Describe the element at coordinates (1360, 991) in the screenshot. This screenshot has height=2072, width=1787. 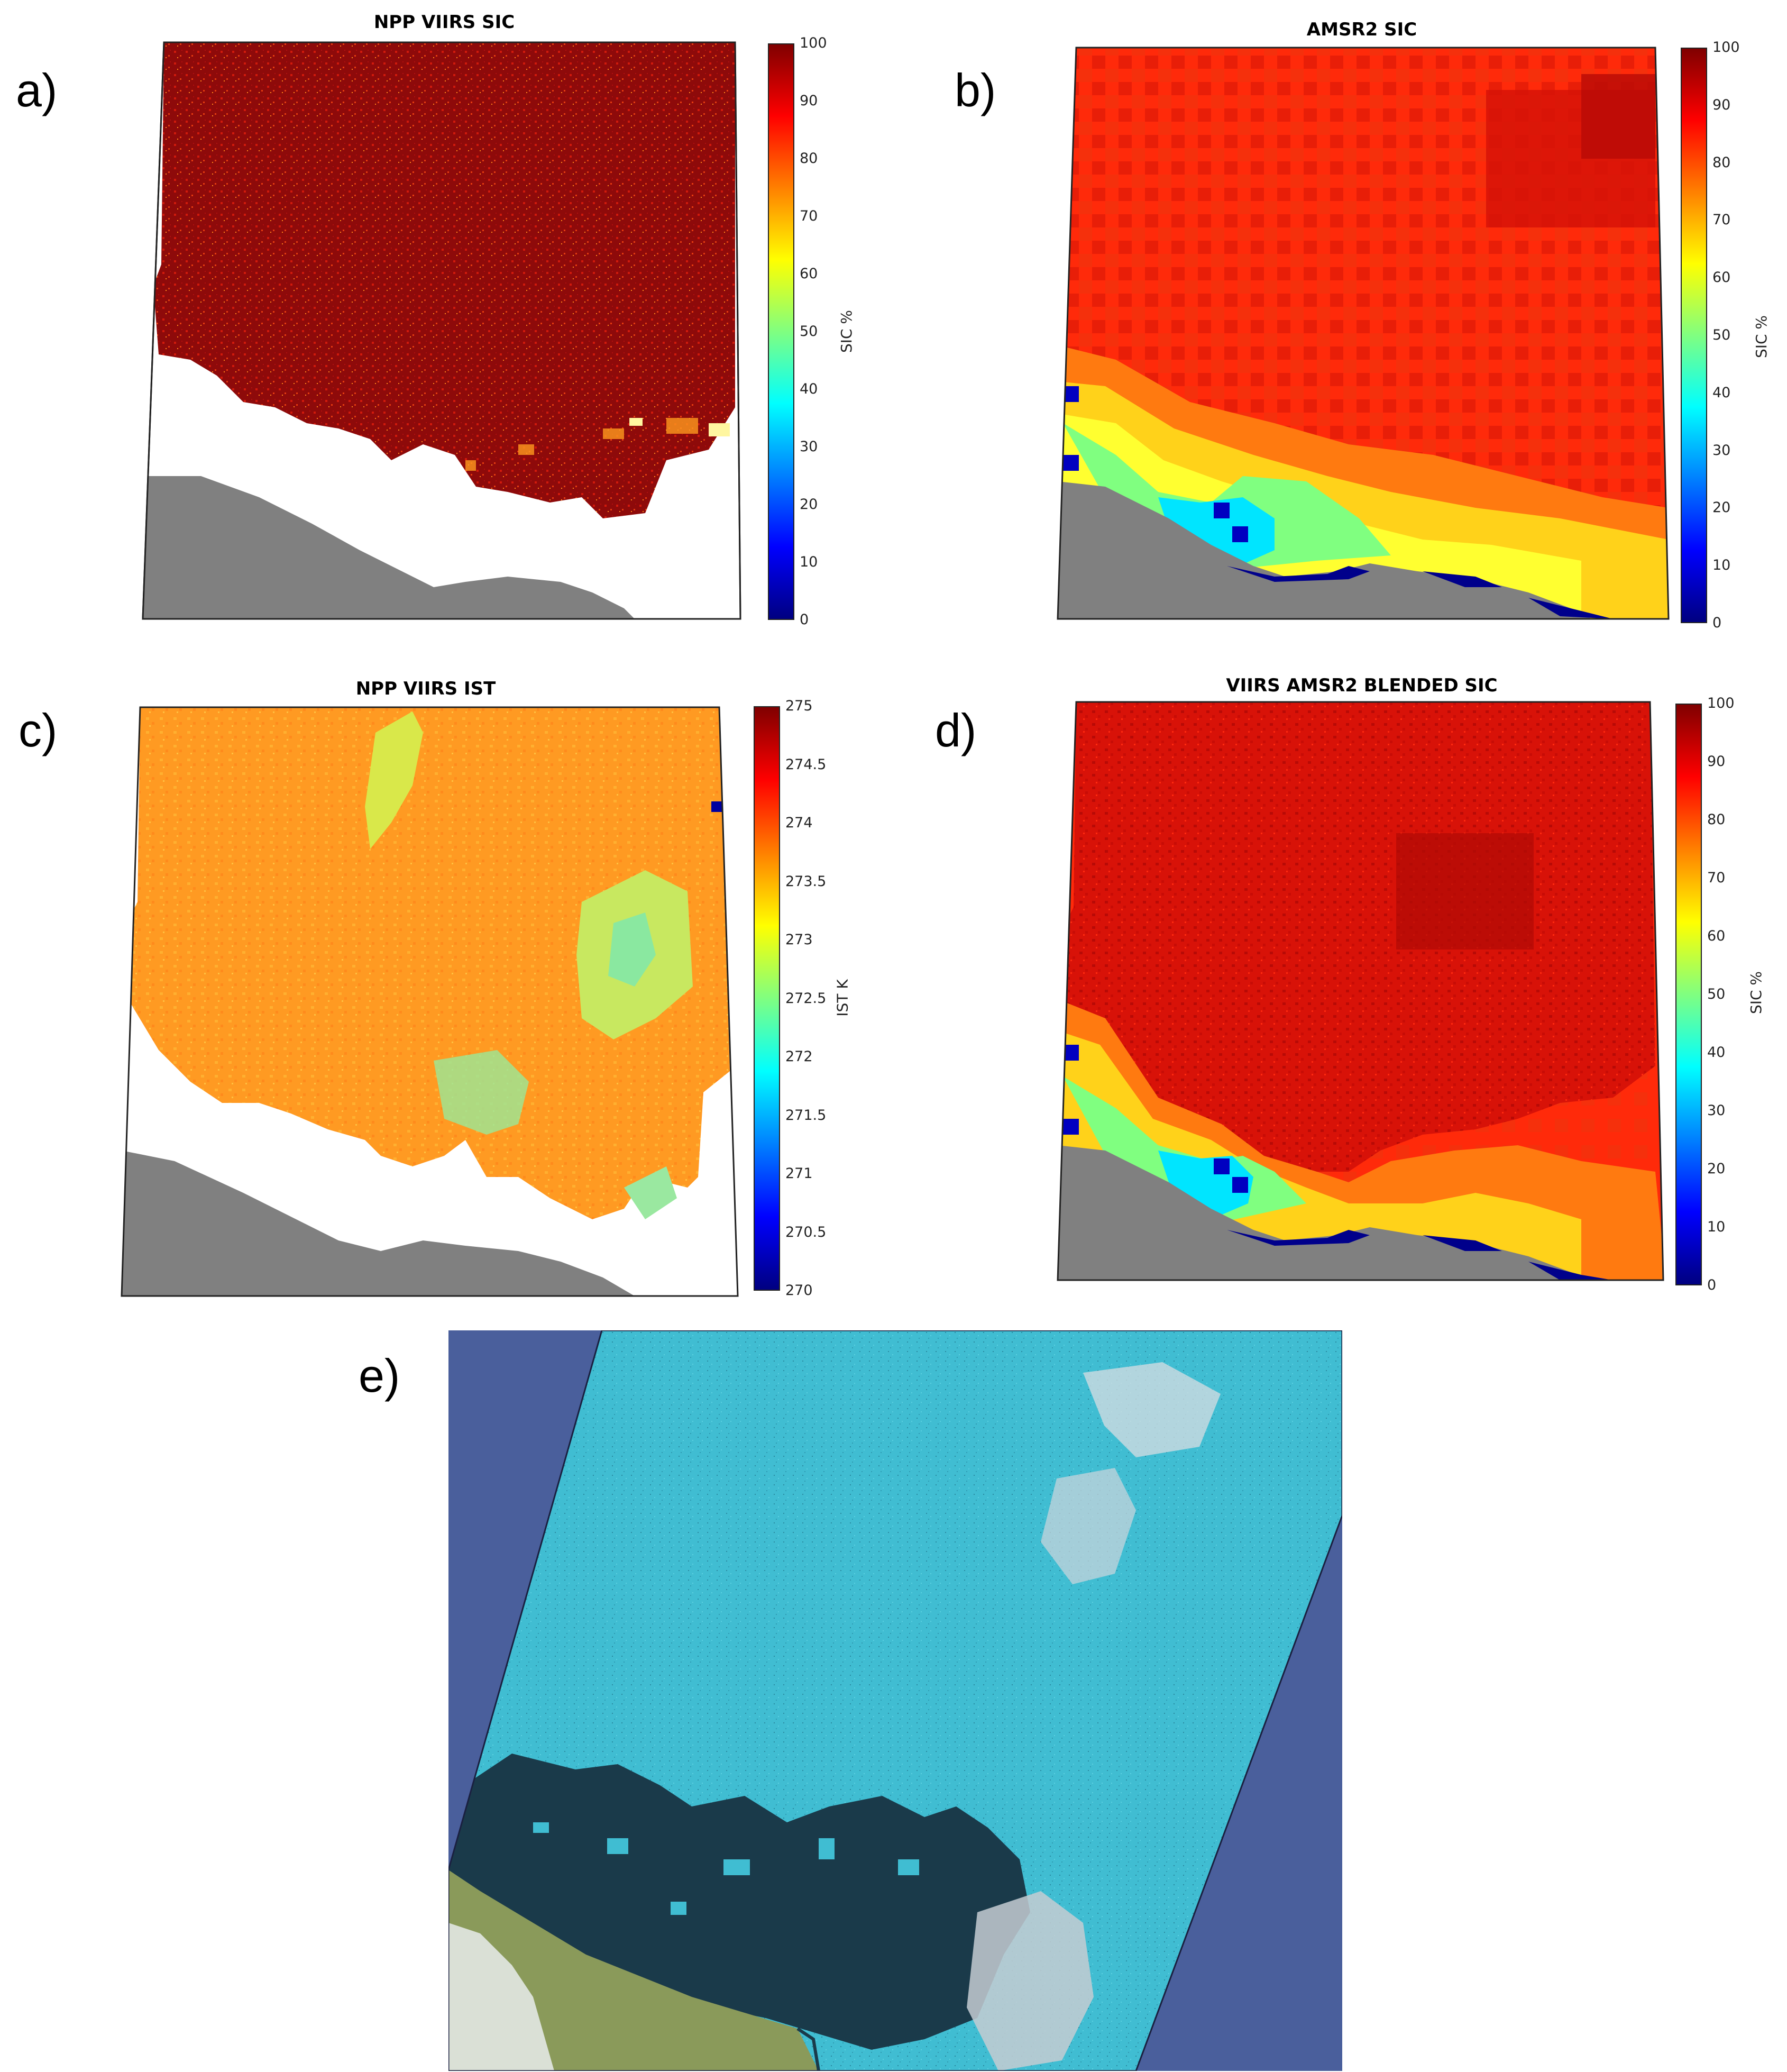
I see `panel-d-map` at that location.